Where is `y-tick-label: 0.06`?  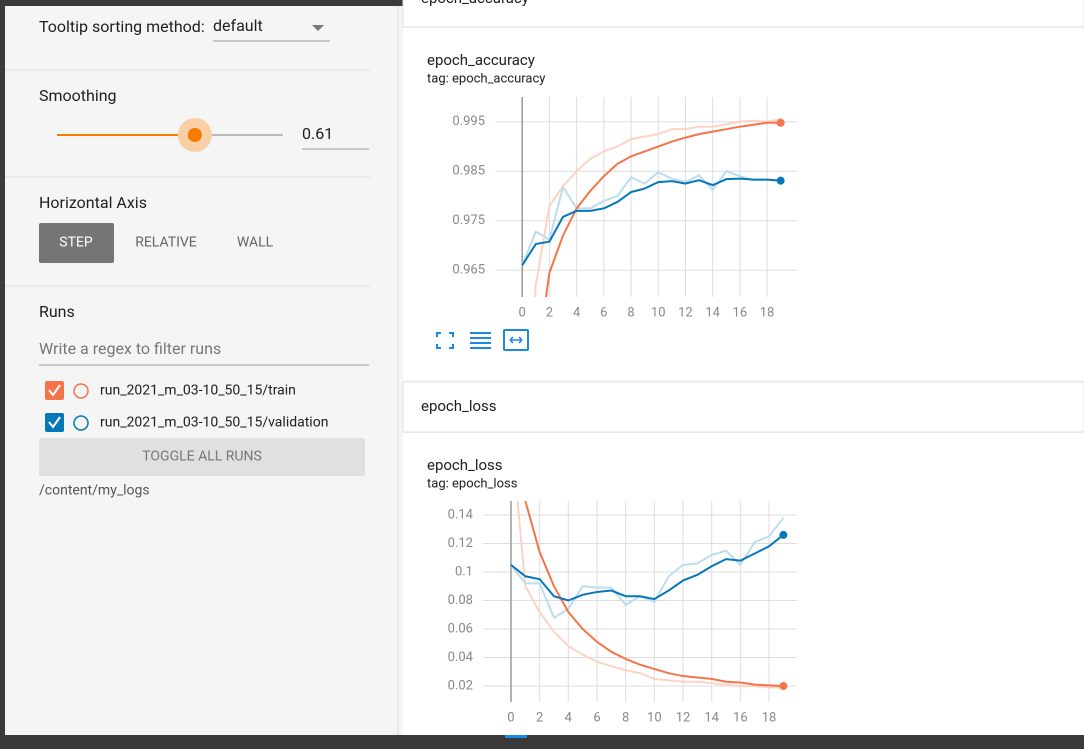 y-tick-label: 0.06 is located at coordinates (460, 628).